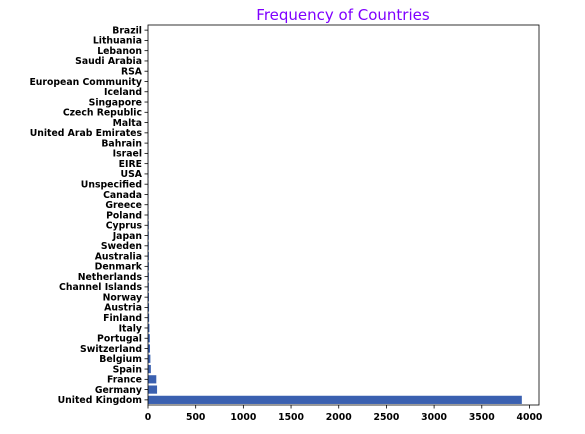 The width and height of the screenshot is (585, 434). What do you see at coordinates (343, 15) in the screenshot?
I see `chart-title: Frequency of Countries` at bounding box center [343, 15].